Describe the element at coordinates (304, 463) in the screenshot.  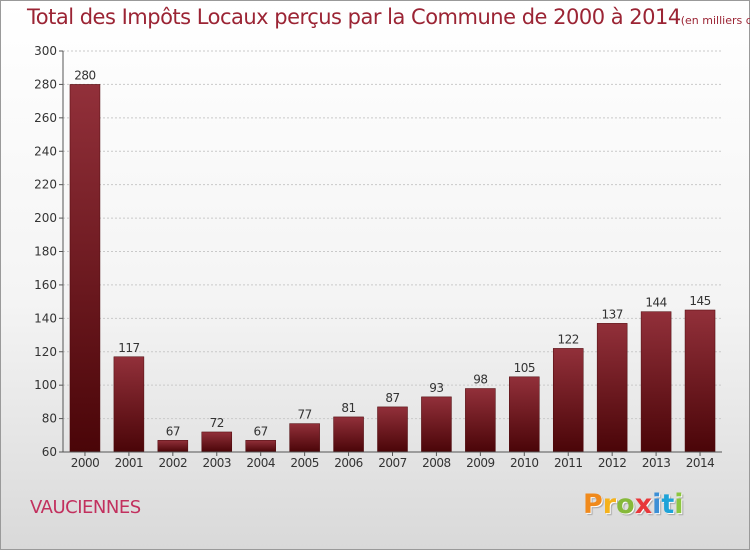
I see `x-tick-label: 2005` at that location.